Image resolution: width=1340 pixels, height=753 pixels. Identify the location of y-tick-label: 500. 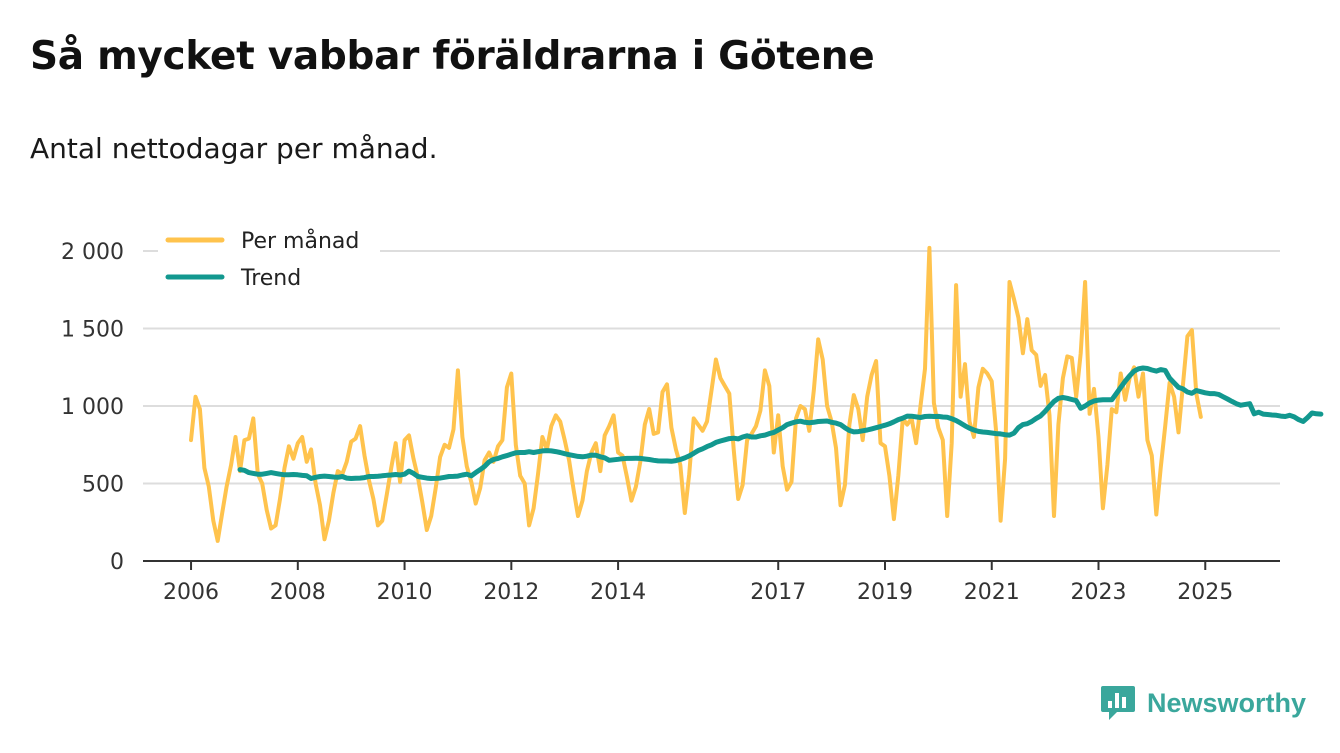
(103, 485).